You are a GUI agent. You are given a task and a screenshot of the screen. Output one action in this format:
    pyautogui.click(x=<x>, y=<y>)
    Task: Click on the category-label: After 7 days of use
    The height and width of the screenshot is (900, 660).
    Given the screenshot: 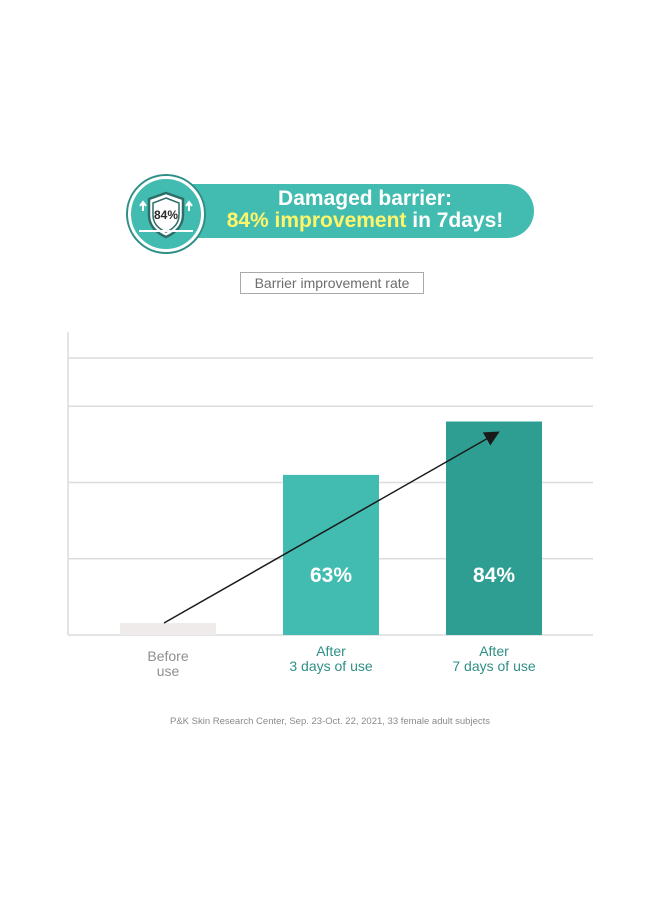 What is the action you would take?
    pyautogui.click(x=493, y=658)
    